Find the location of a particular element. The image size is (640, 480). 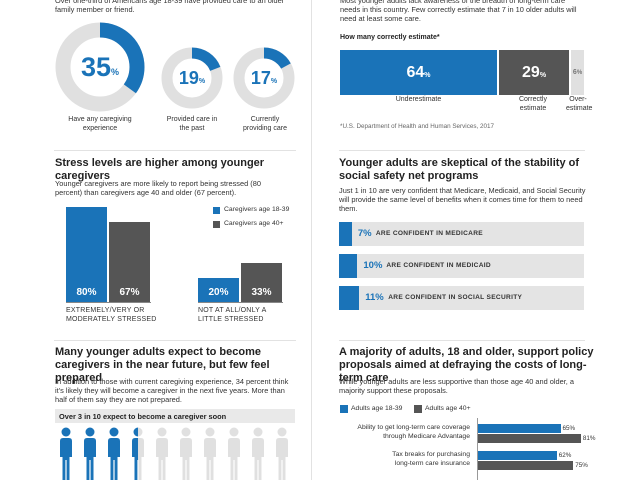

donut-value-number: 19 is located at coordinates (188, 77).